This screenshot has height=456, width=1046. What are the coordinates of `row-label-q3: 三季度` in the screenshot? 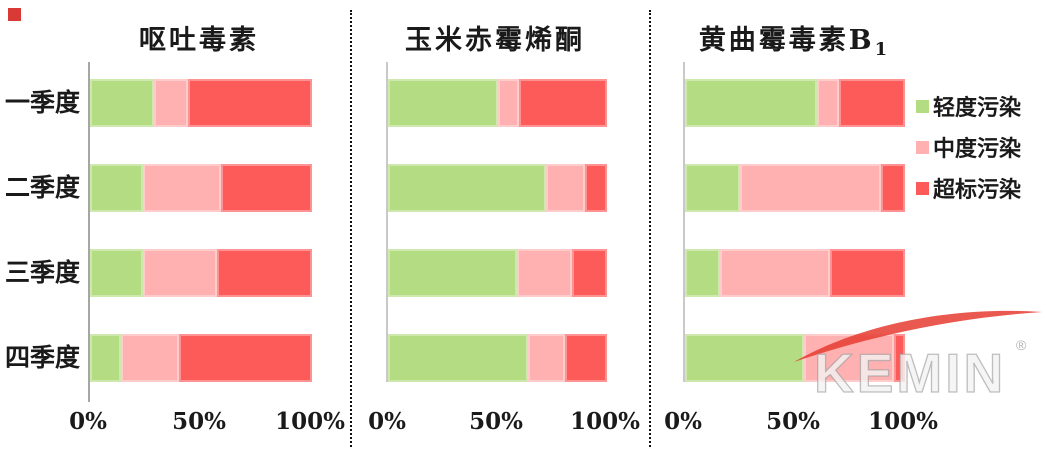 It's located at (42, 272).